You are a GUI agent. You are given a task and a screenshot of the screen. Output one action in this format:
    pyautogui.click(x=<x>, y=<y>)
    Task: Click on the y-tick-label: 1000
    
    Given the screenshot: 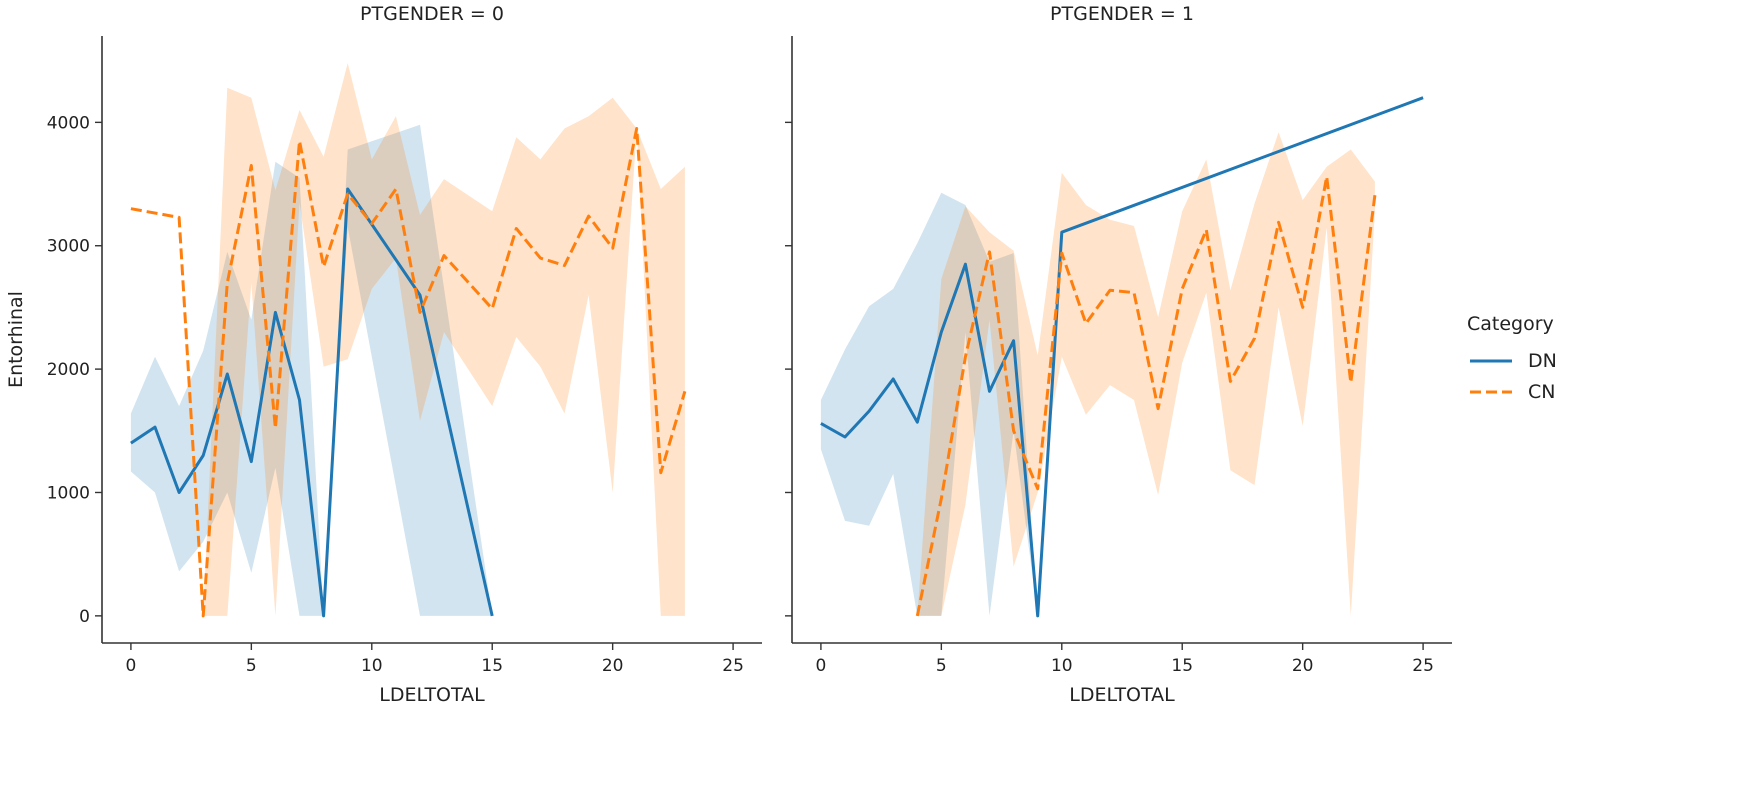 What is the action you would take?
    pyautogui.click(x=68, y=493)
    